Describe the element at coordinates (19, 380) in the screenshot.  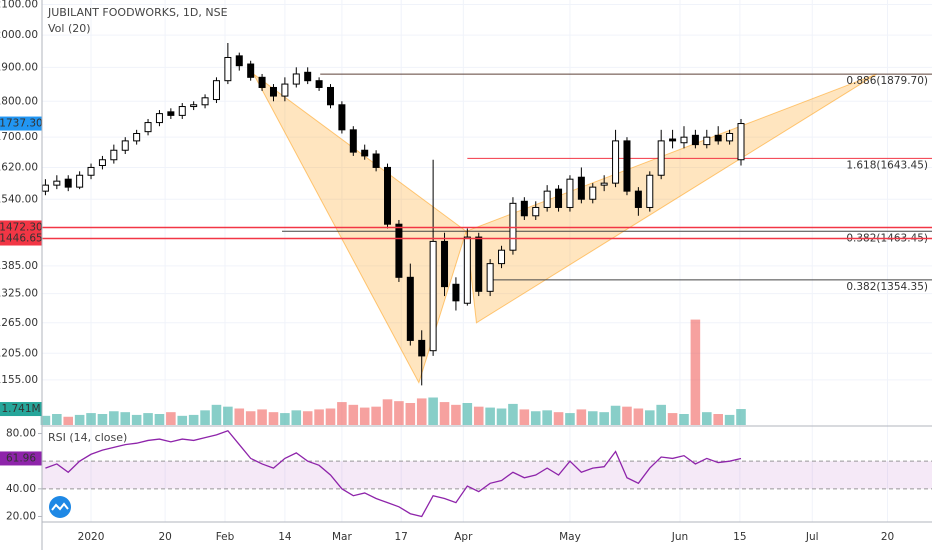
I see `y-tick-label: 1155.00` at that location.